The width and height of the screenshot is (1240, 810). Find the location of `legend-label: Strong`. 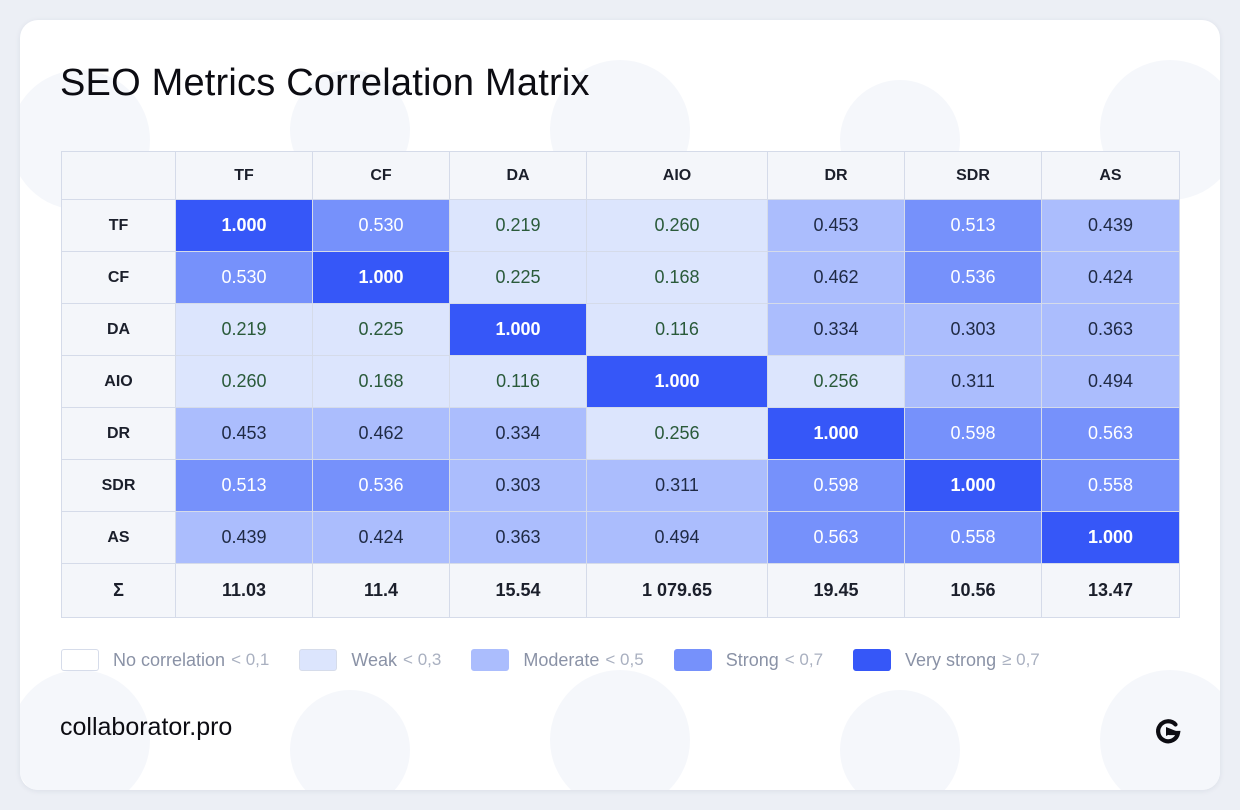

legend-label: Strong is located at coordinates (752, 659).